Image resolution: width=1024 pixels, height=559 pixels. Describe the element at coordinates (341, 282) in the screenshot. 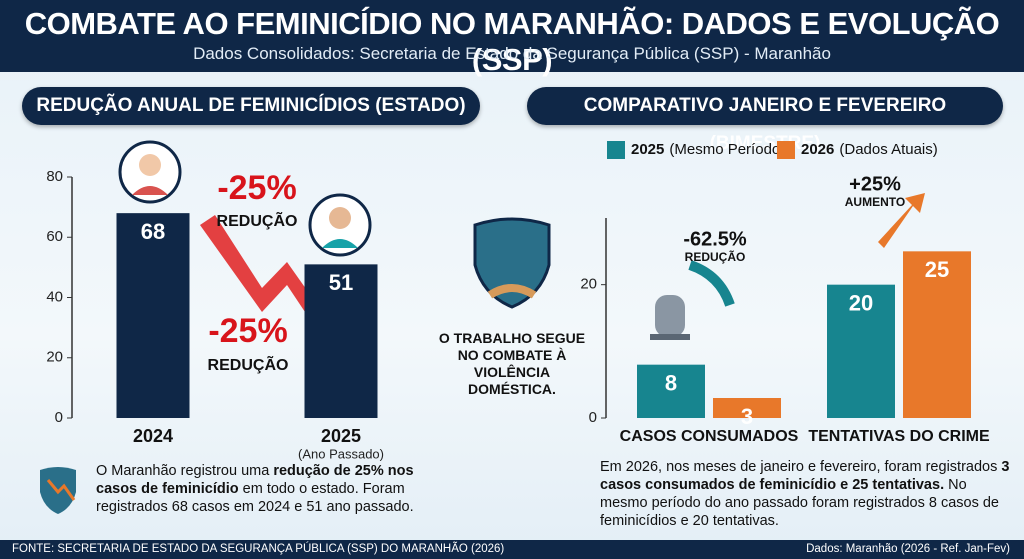

I see `value-label: 51` at that location.